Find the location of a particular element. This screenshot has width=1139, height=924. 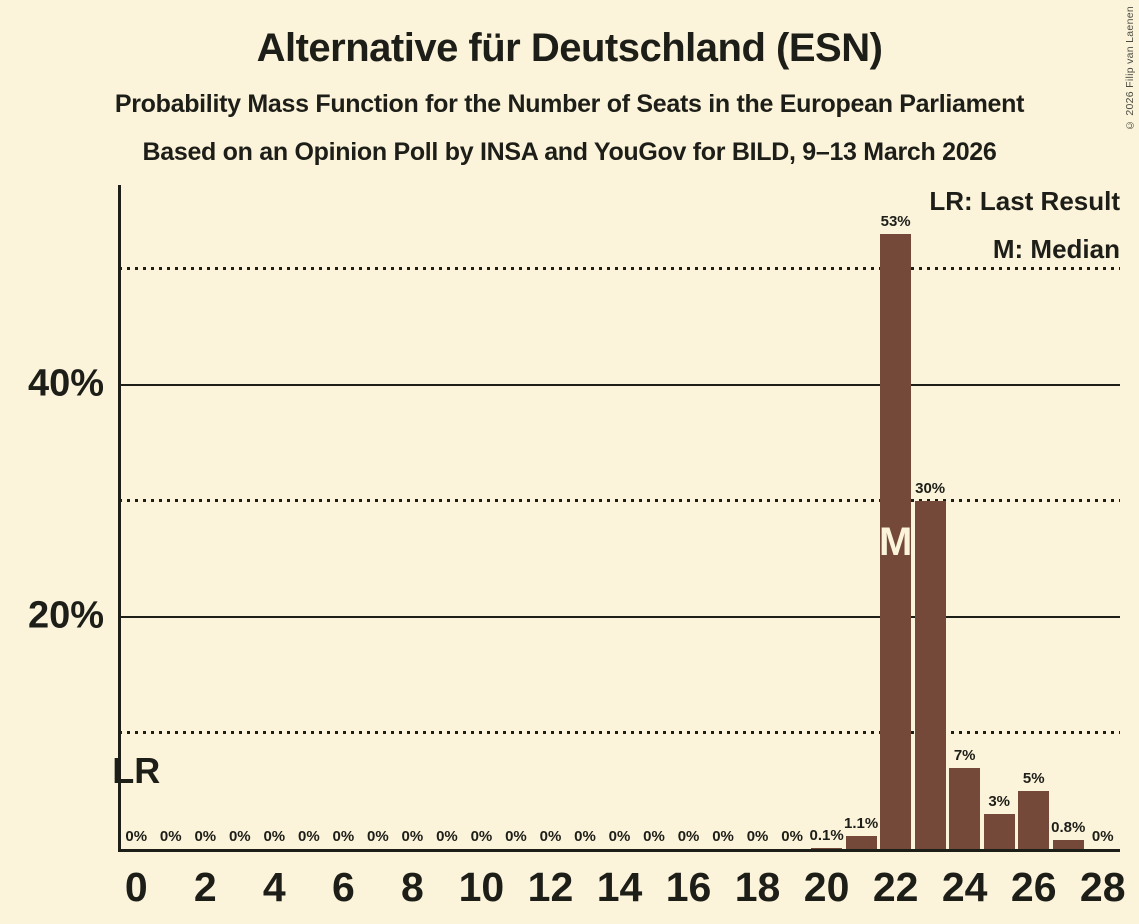

bar-value-label-seat-5: 0% is located at coordinates (309, 836).